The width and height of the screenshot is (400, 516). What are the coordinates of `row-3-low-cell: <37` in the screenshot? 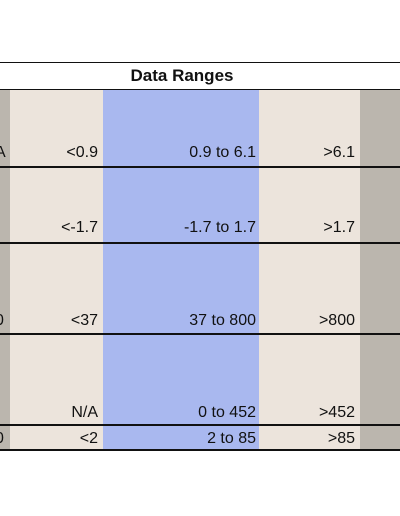 It's located at (84, 320).